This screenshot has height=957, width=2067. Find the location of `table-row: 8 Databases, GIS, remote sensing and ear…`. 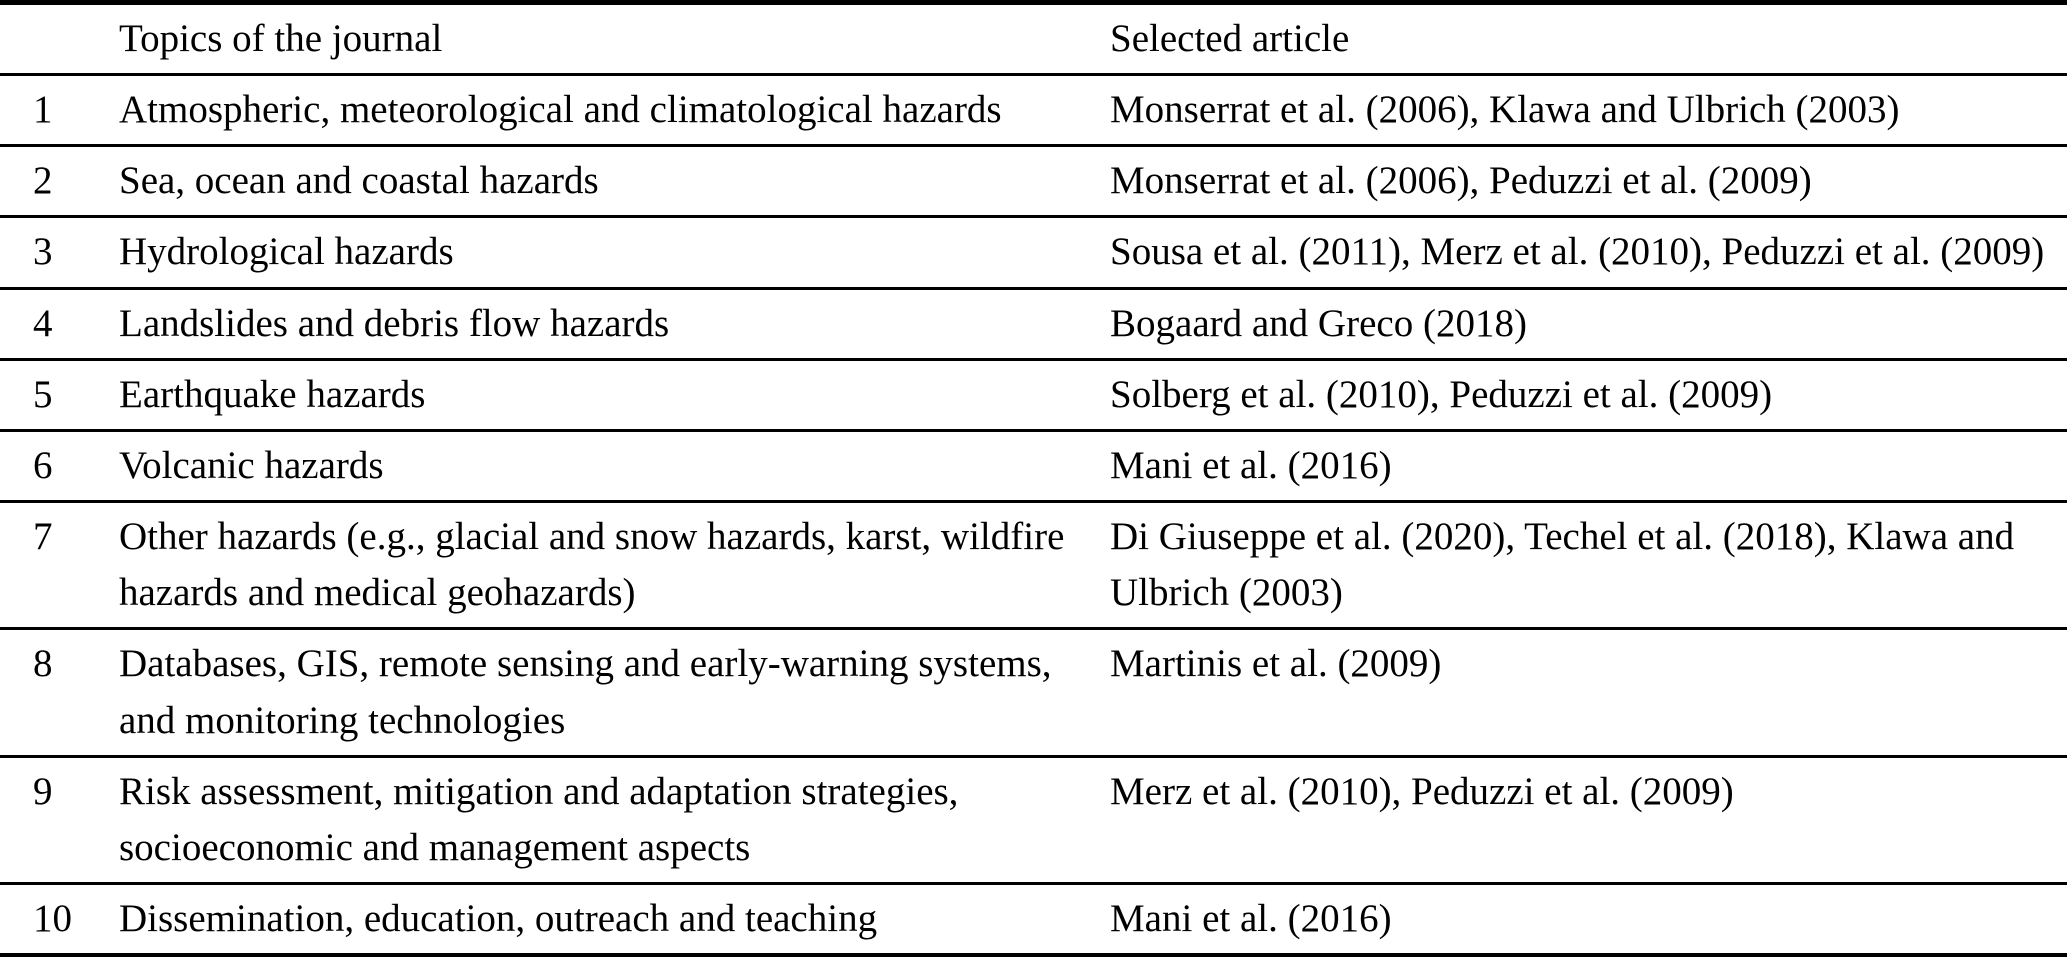

table-row: 8 Databases, GIS, remote sensing and ear… is located at coordinates (1033, 693).